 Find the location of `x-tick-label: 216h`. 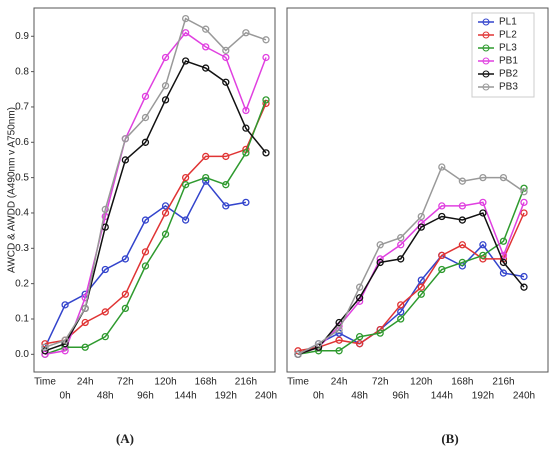

x-tick-label: 216h is located at coordinates (503, 382).